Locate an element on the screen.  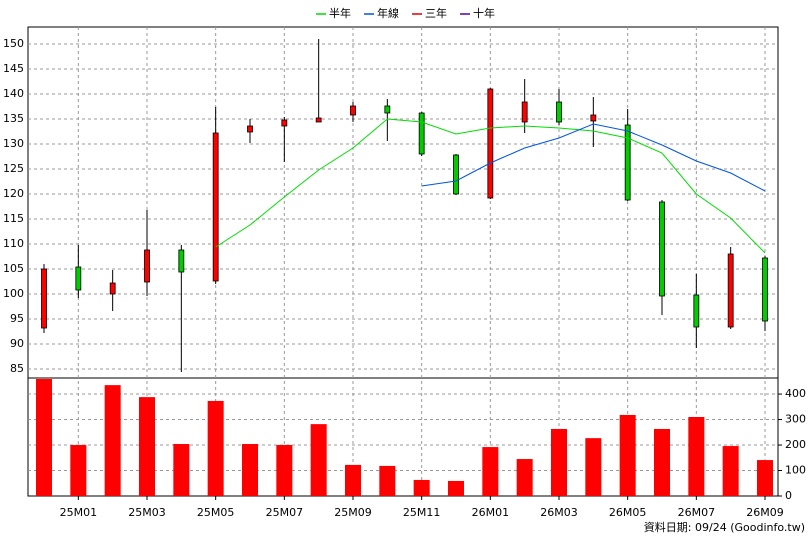
ma-line is located at coordinates (593, 157).